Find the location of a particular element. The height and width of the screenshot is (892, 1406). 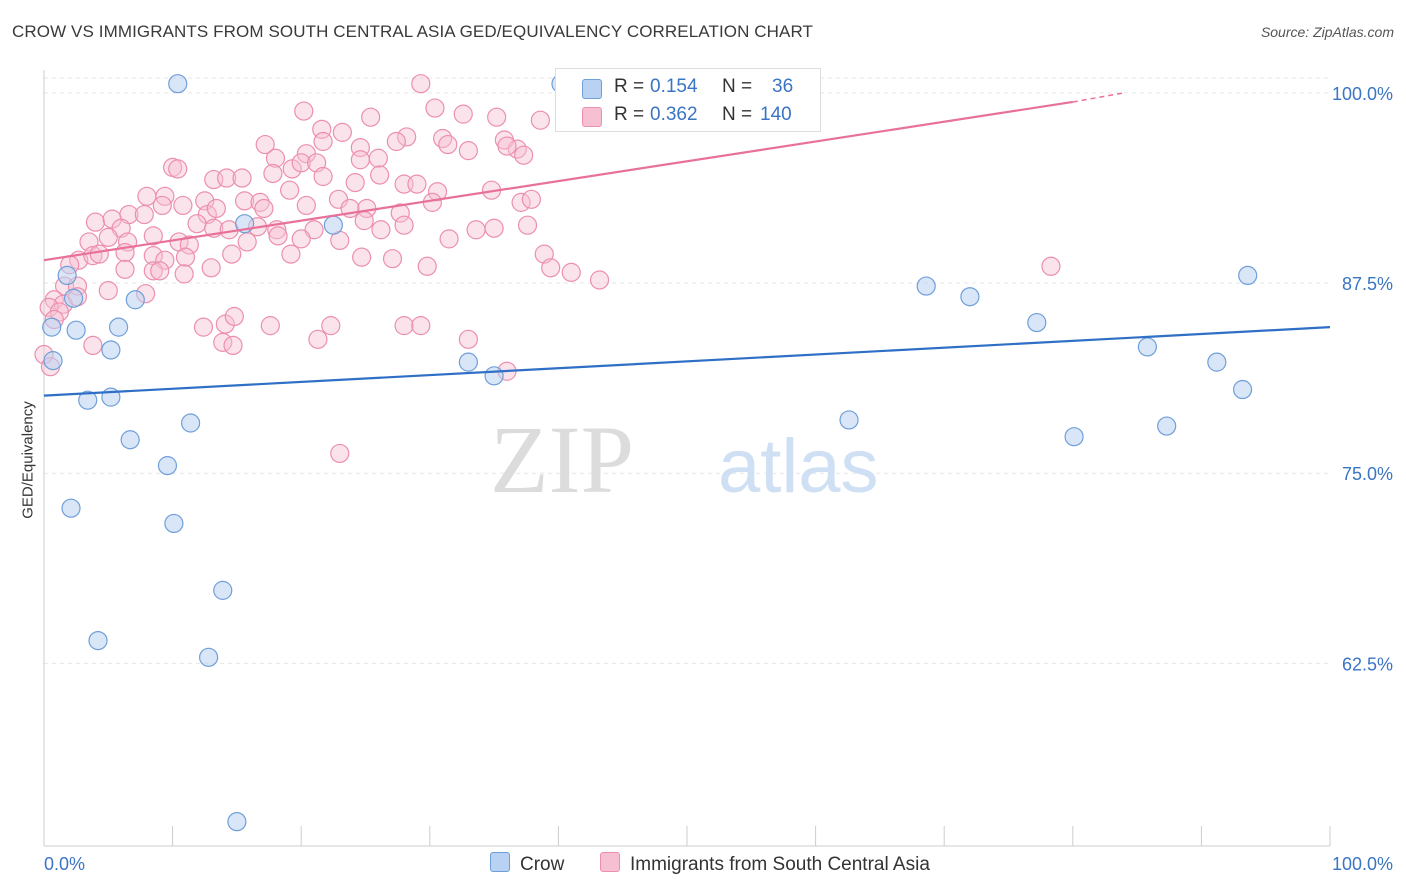

y-tick-labels: 100.0% 87.5% 75.0% 62.5% is located at coordinates (1362, 379).